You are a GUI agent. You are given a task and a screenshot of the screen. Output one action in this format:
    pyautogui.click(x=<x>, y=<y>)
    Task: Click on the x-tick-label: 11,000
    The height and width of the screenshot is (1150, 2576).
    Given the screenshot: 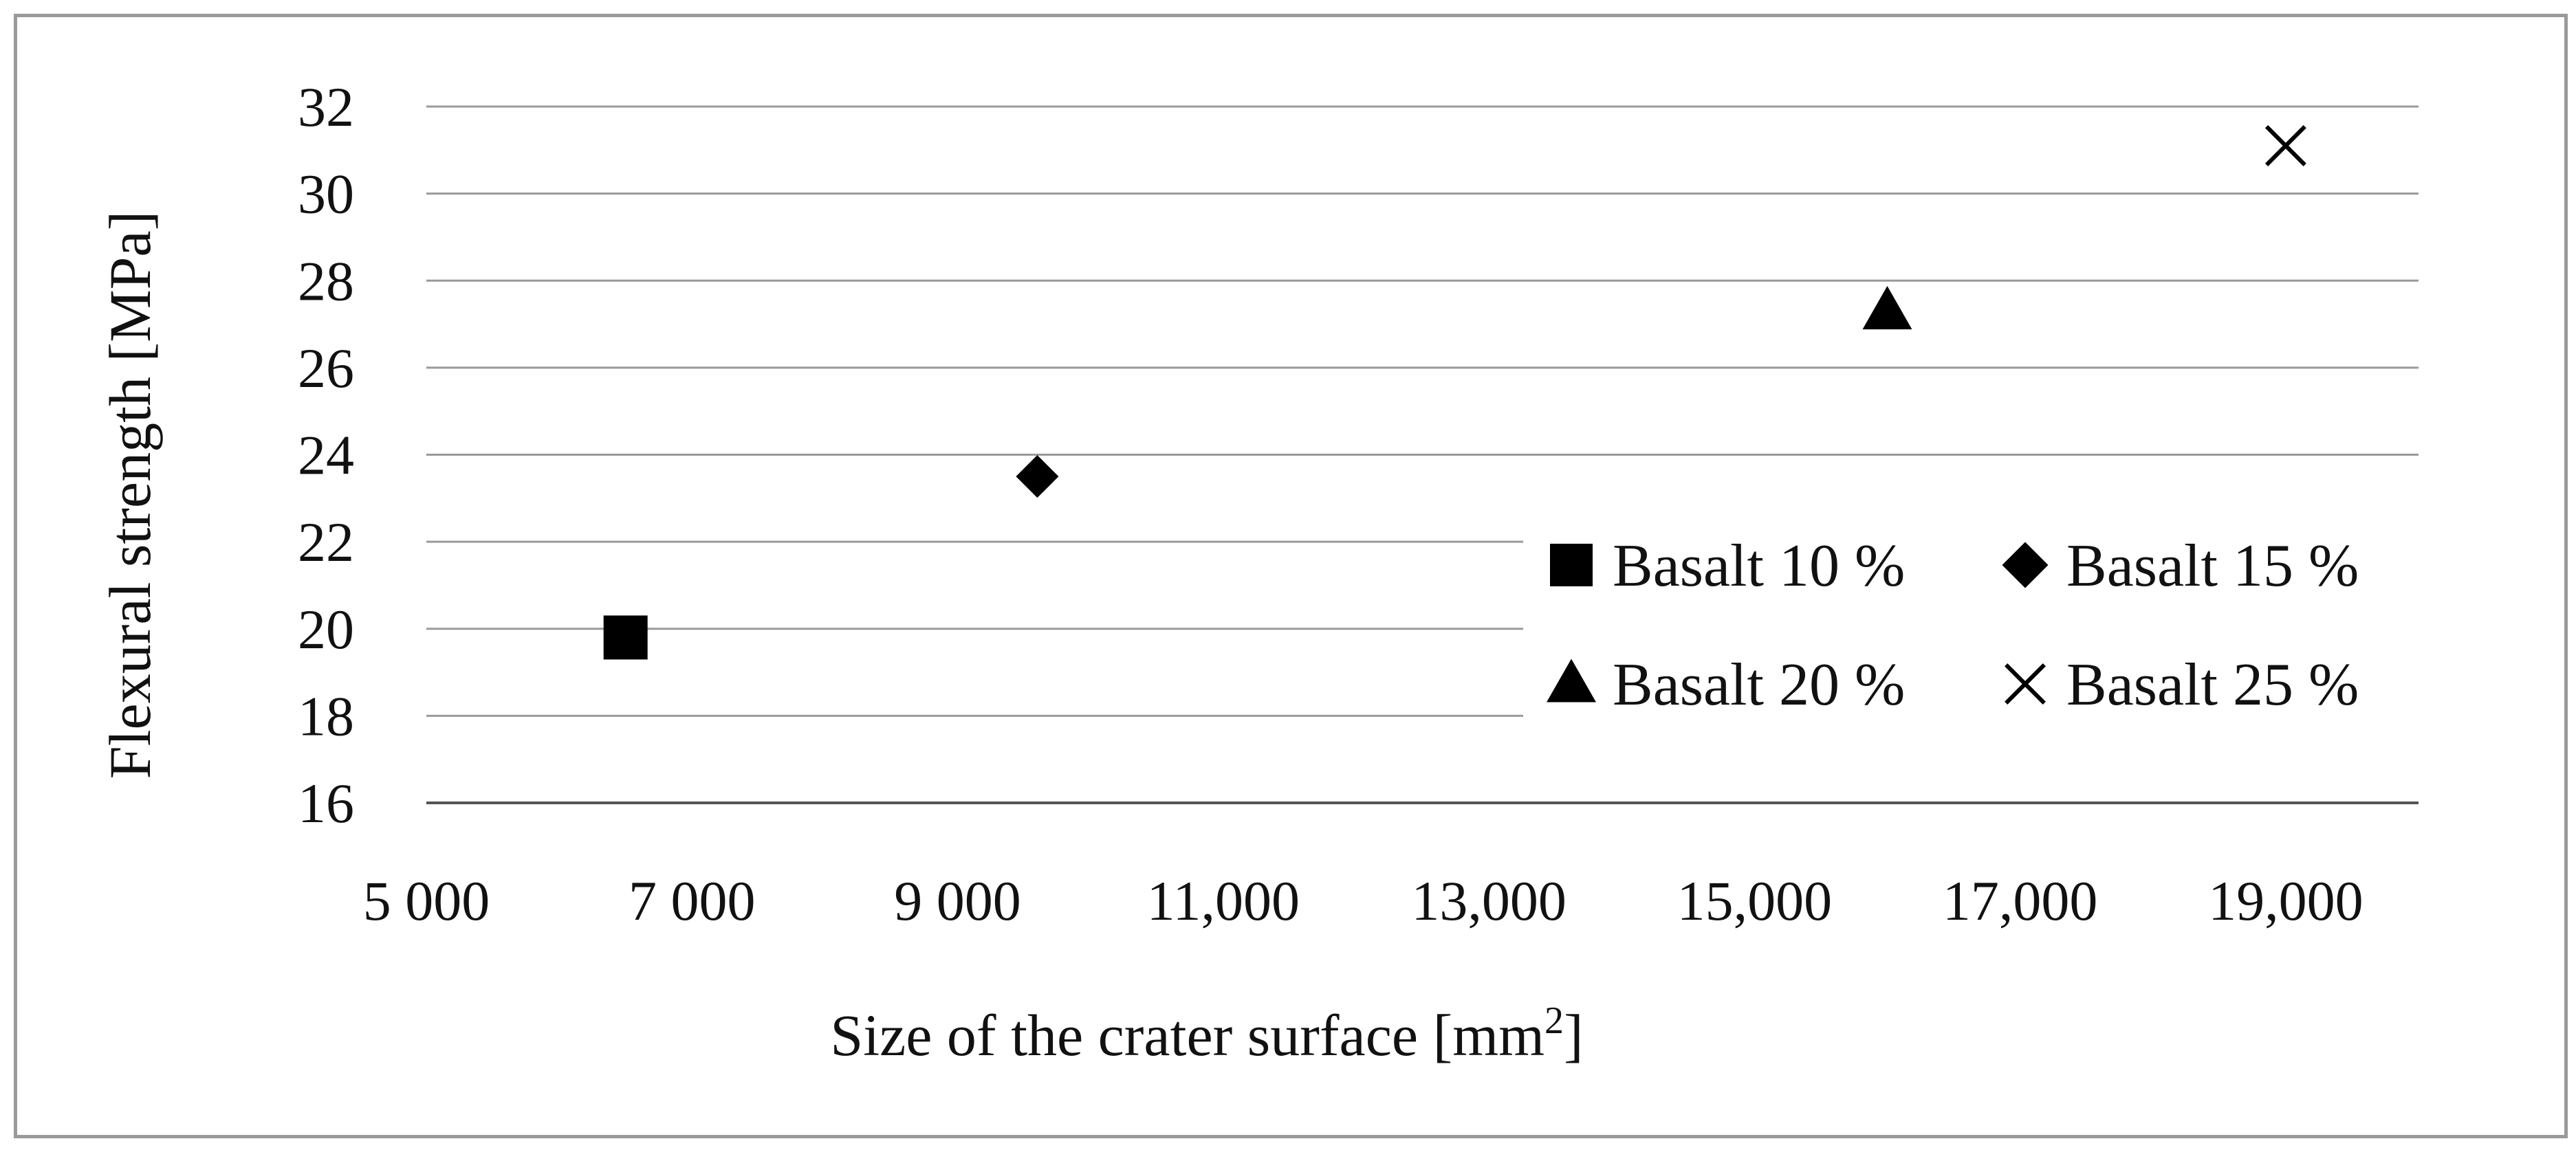 What is the action you would take?
    pyautogui.click(x=1223, y=901)
    